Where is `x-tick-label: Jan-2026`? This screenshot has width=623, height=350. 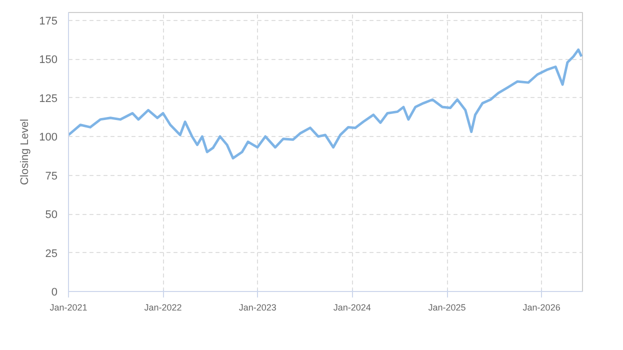 x-tick-label: Jan-2026 is located at coordinates (541, 307).